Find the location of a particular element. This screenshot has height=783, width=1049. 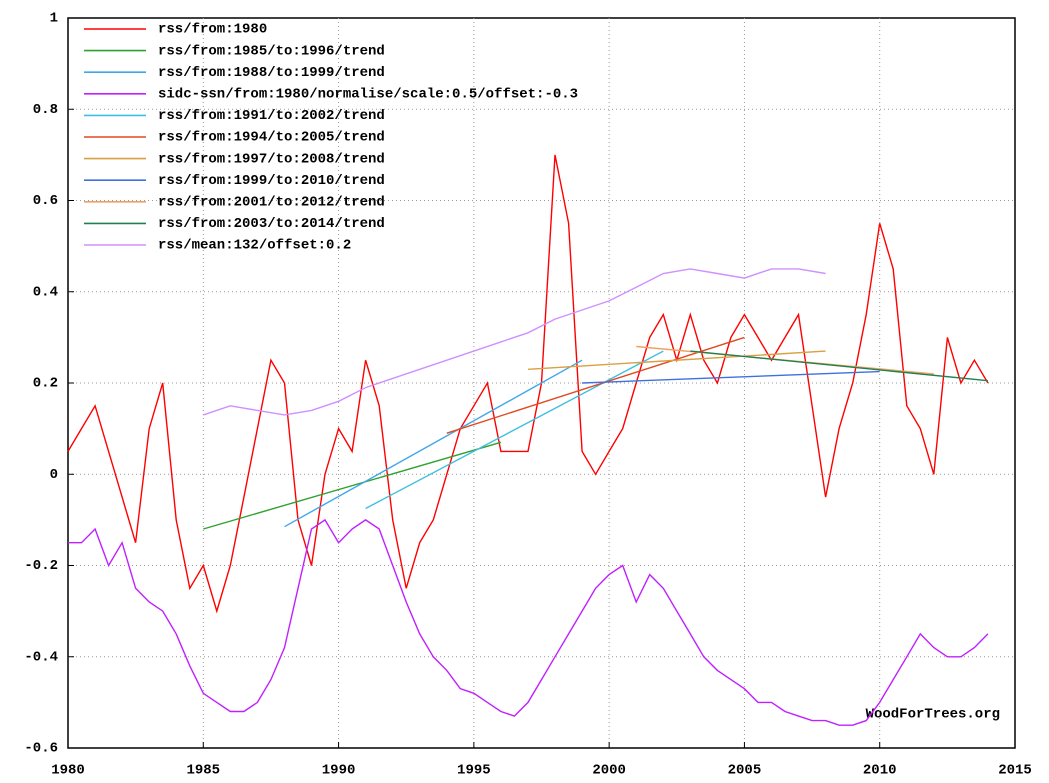

y-tick-label: 0 is located at coordinates (54, 475).